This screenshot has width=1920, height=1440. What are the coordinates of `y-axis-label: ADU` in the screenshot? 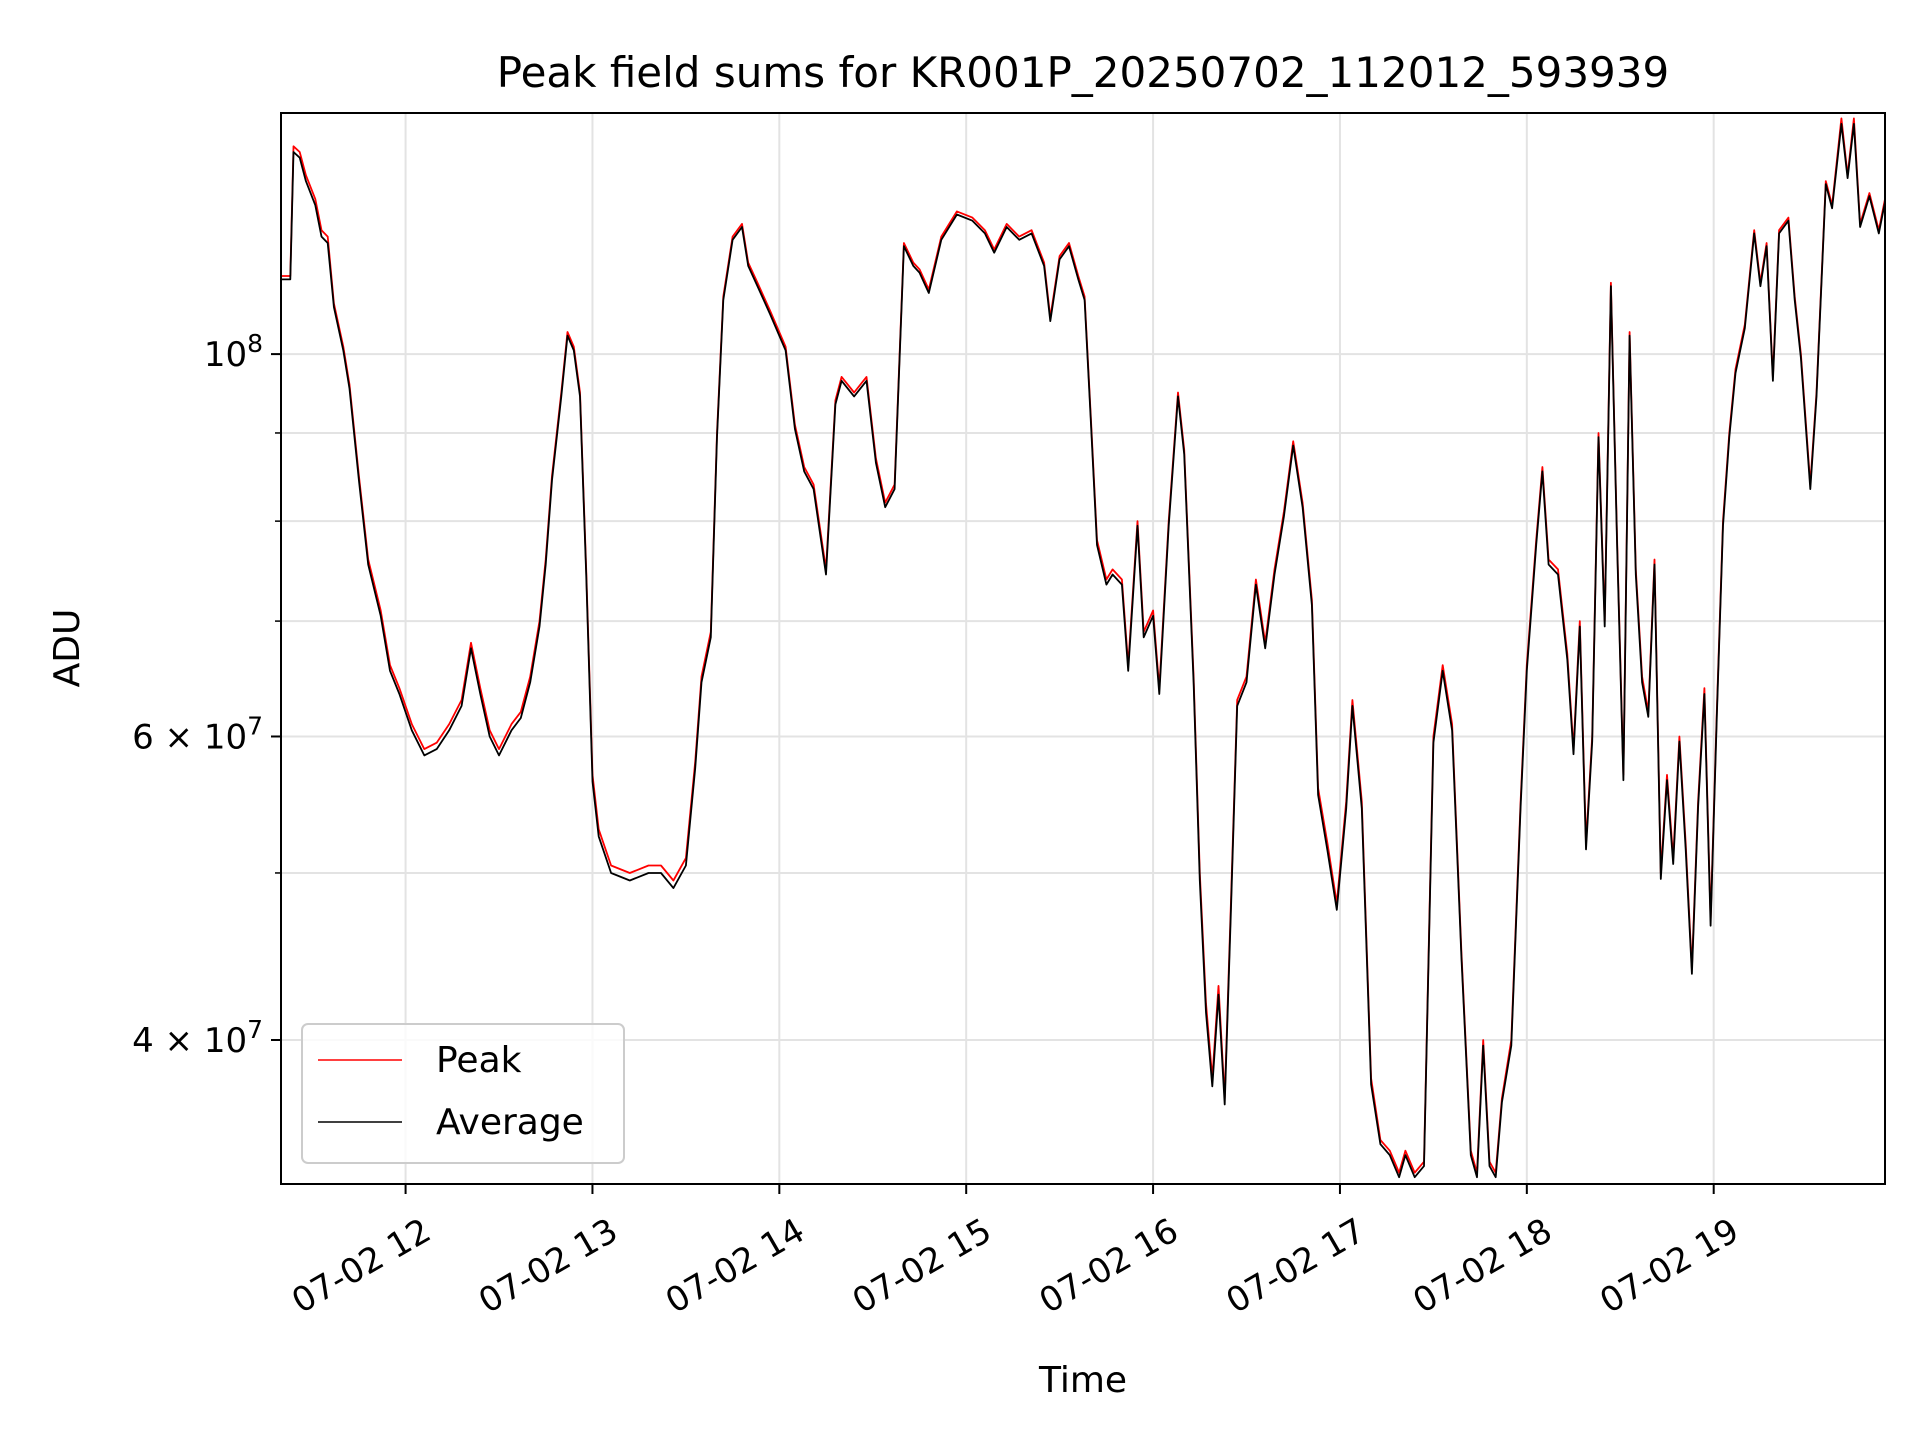 It's located at (67, 648).